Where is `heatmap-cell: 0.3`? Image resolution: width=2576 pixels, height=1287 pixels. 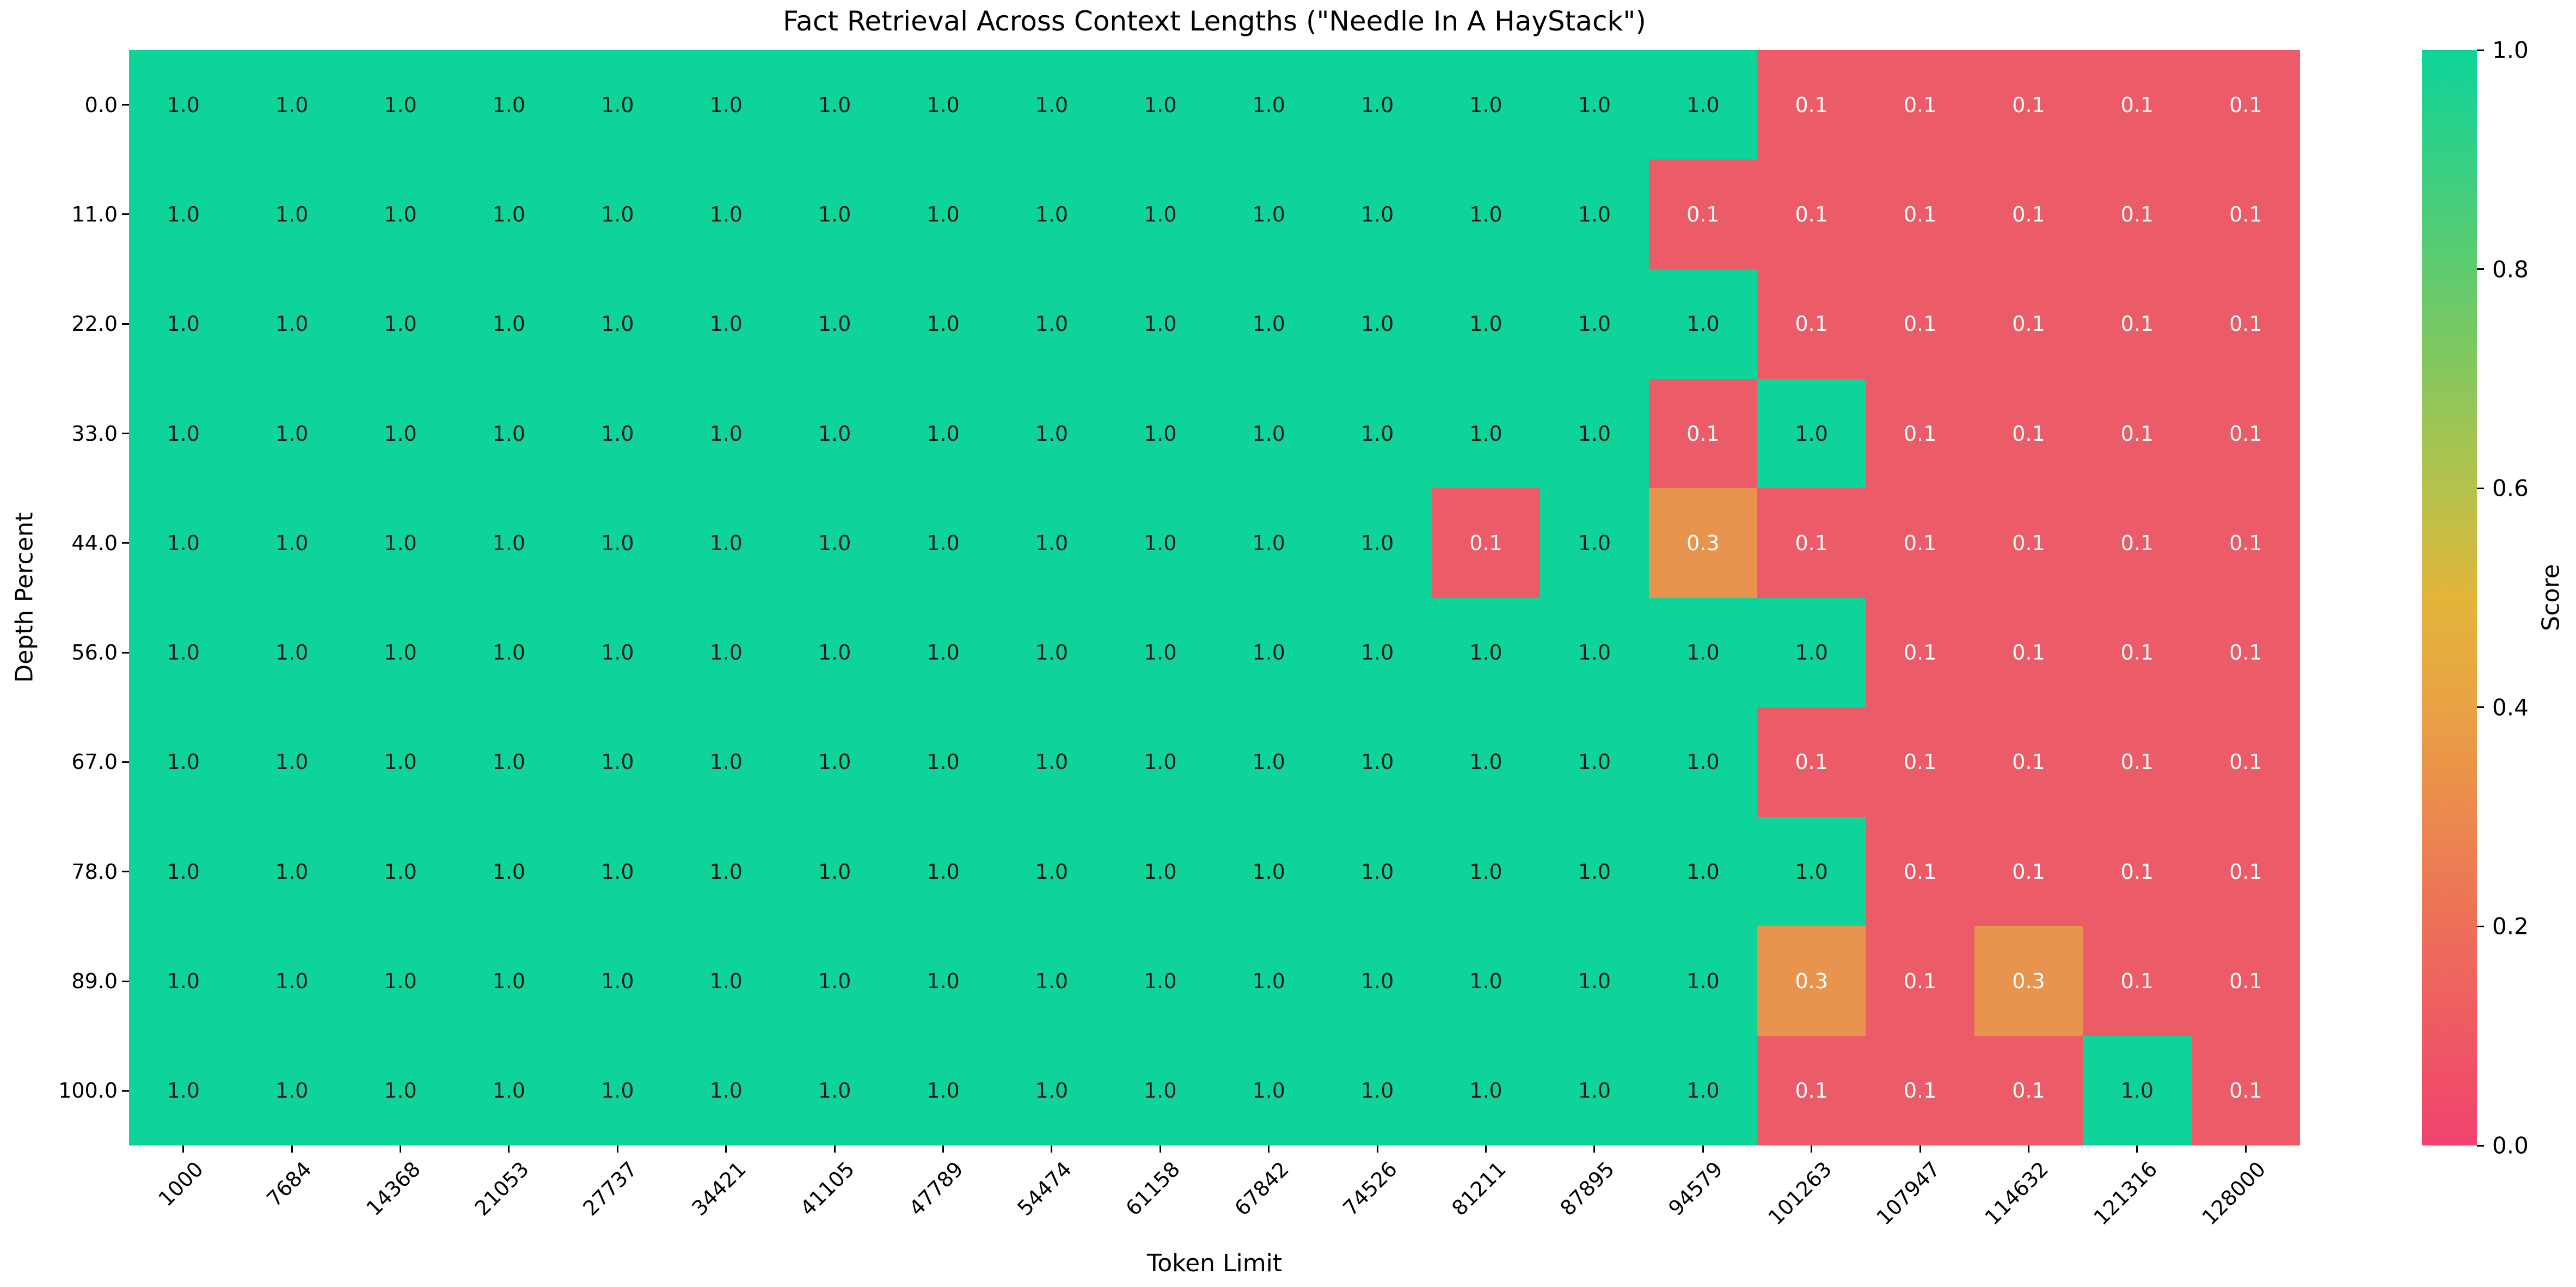 heatmap-cell: 0.3 is located at coordinates (1702, 543).